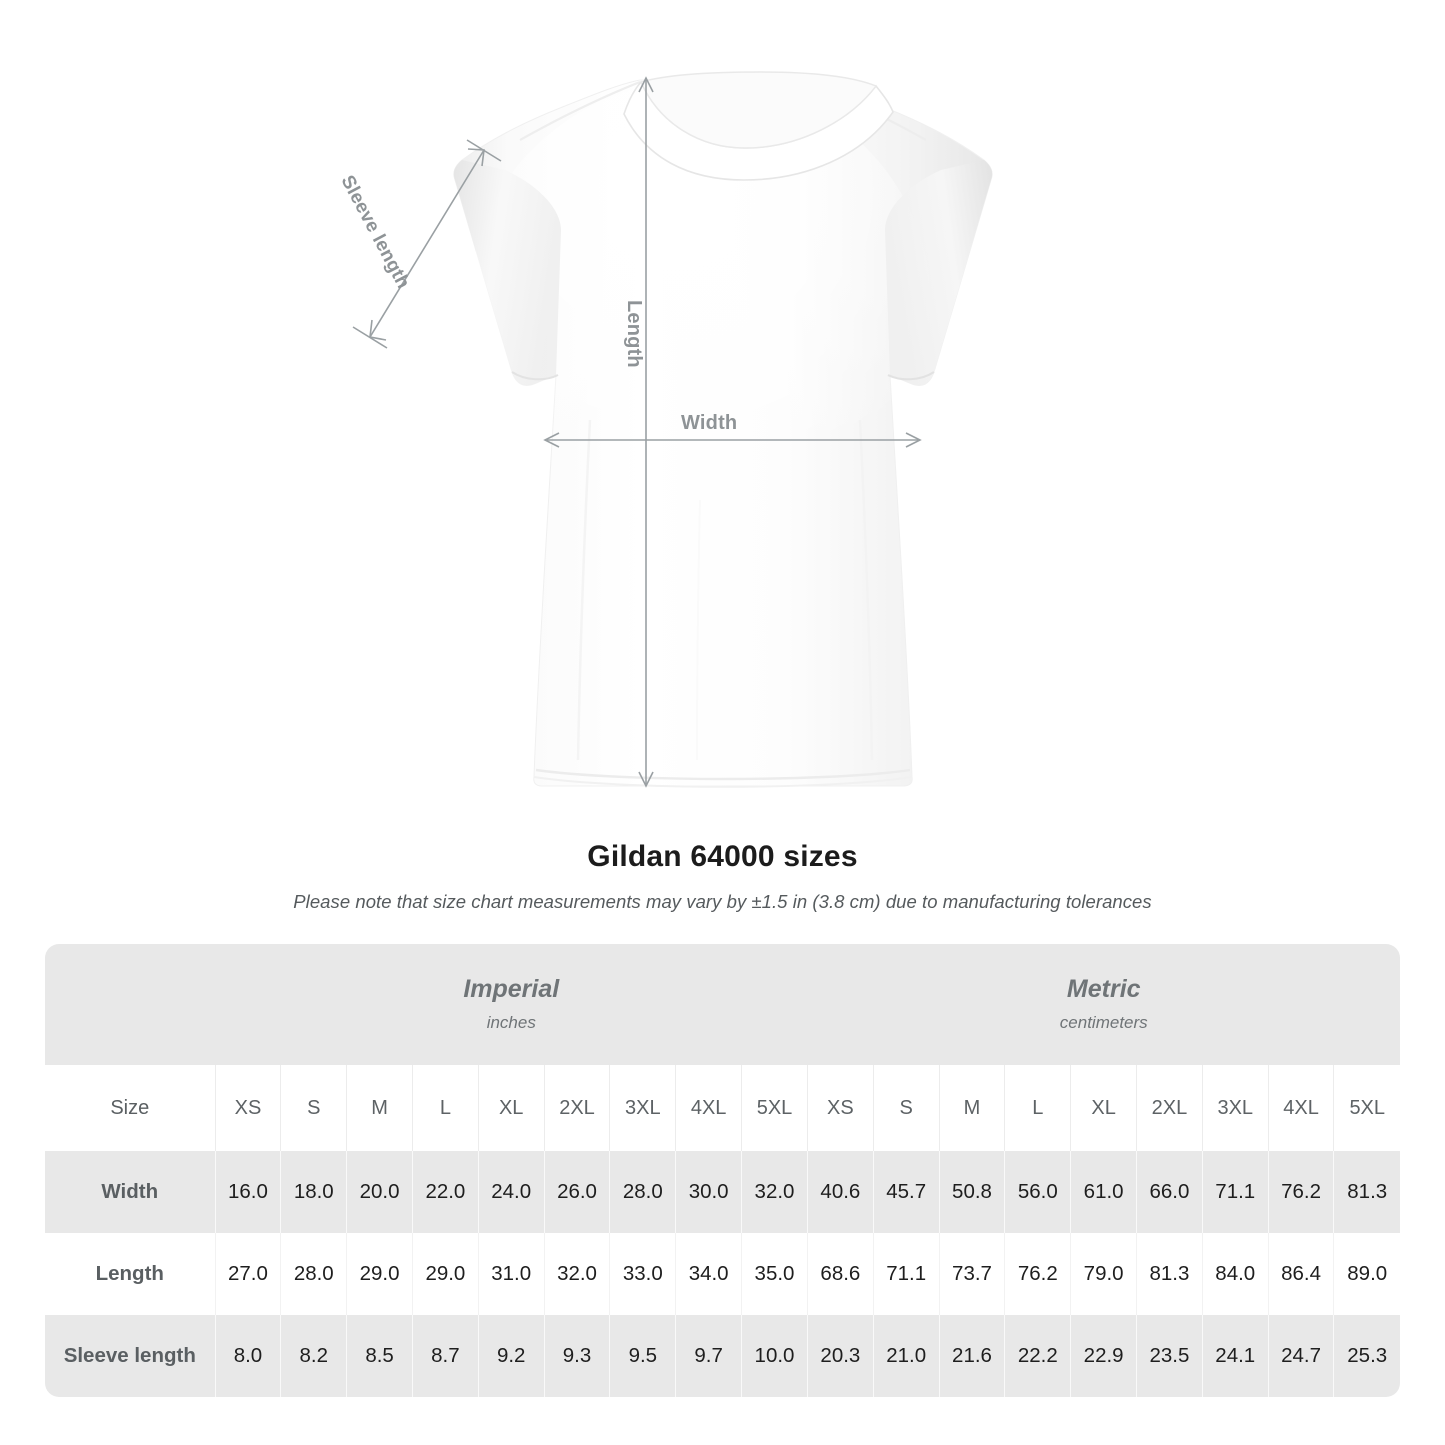  What do you see at coordinates (1169, 1192) in the screenshot?
I see `cell-width-metric-5: 66.0` at bounding box center [1169, 1192].